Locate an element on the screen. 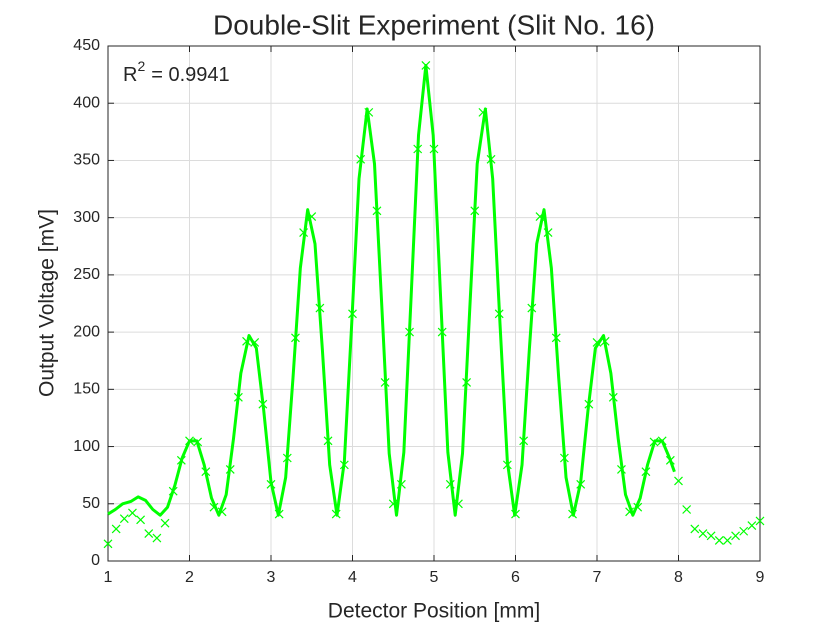 This screenshot has width=840, height=630. y-axis-label: Output Voltage [mV] is located at coordinates (47, 303).